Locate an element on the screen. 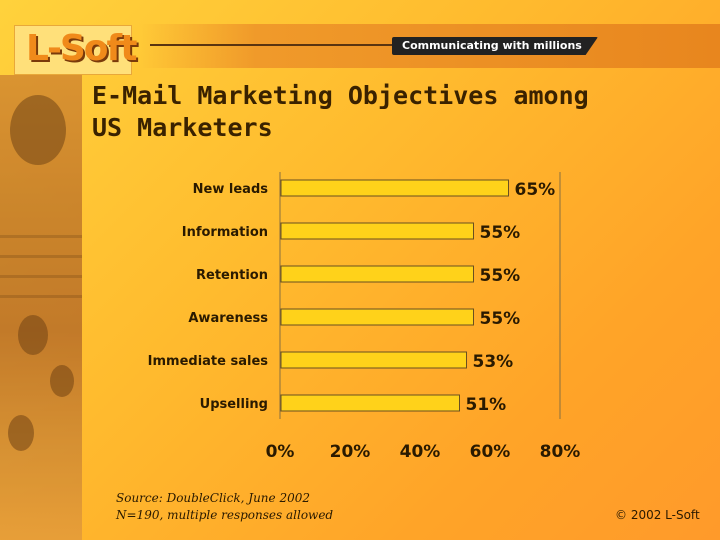 Image resolution: width=720 pixels, height=540 pixels. x-tick-label: 80% is located at coordinates (560, 452).